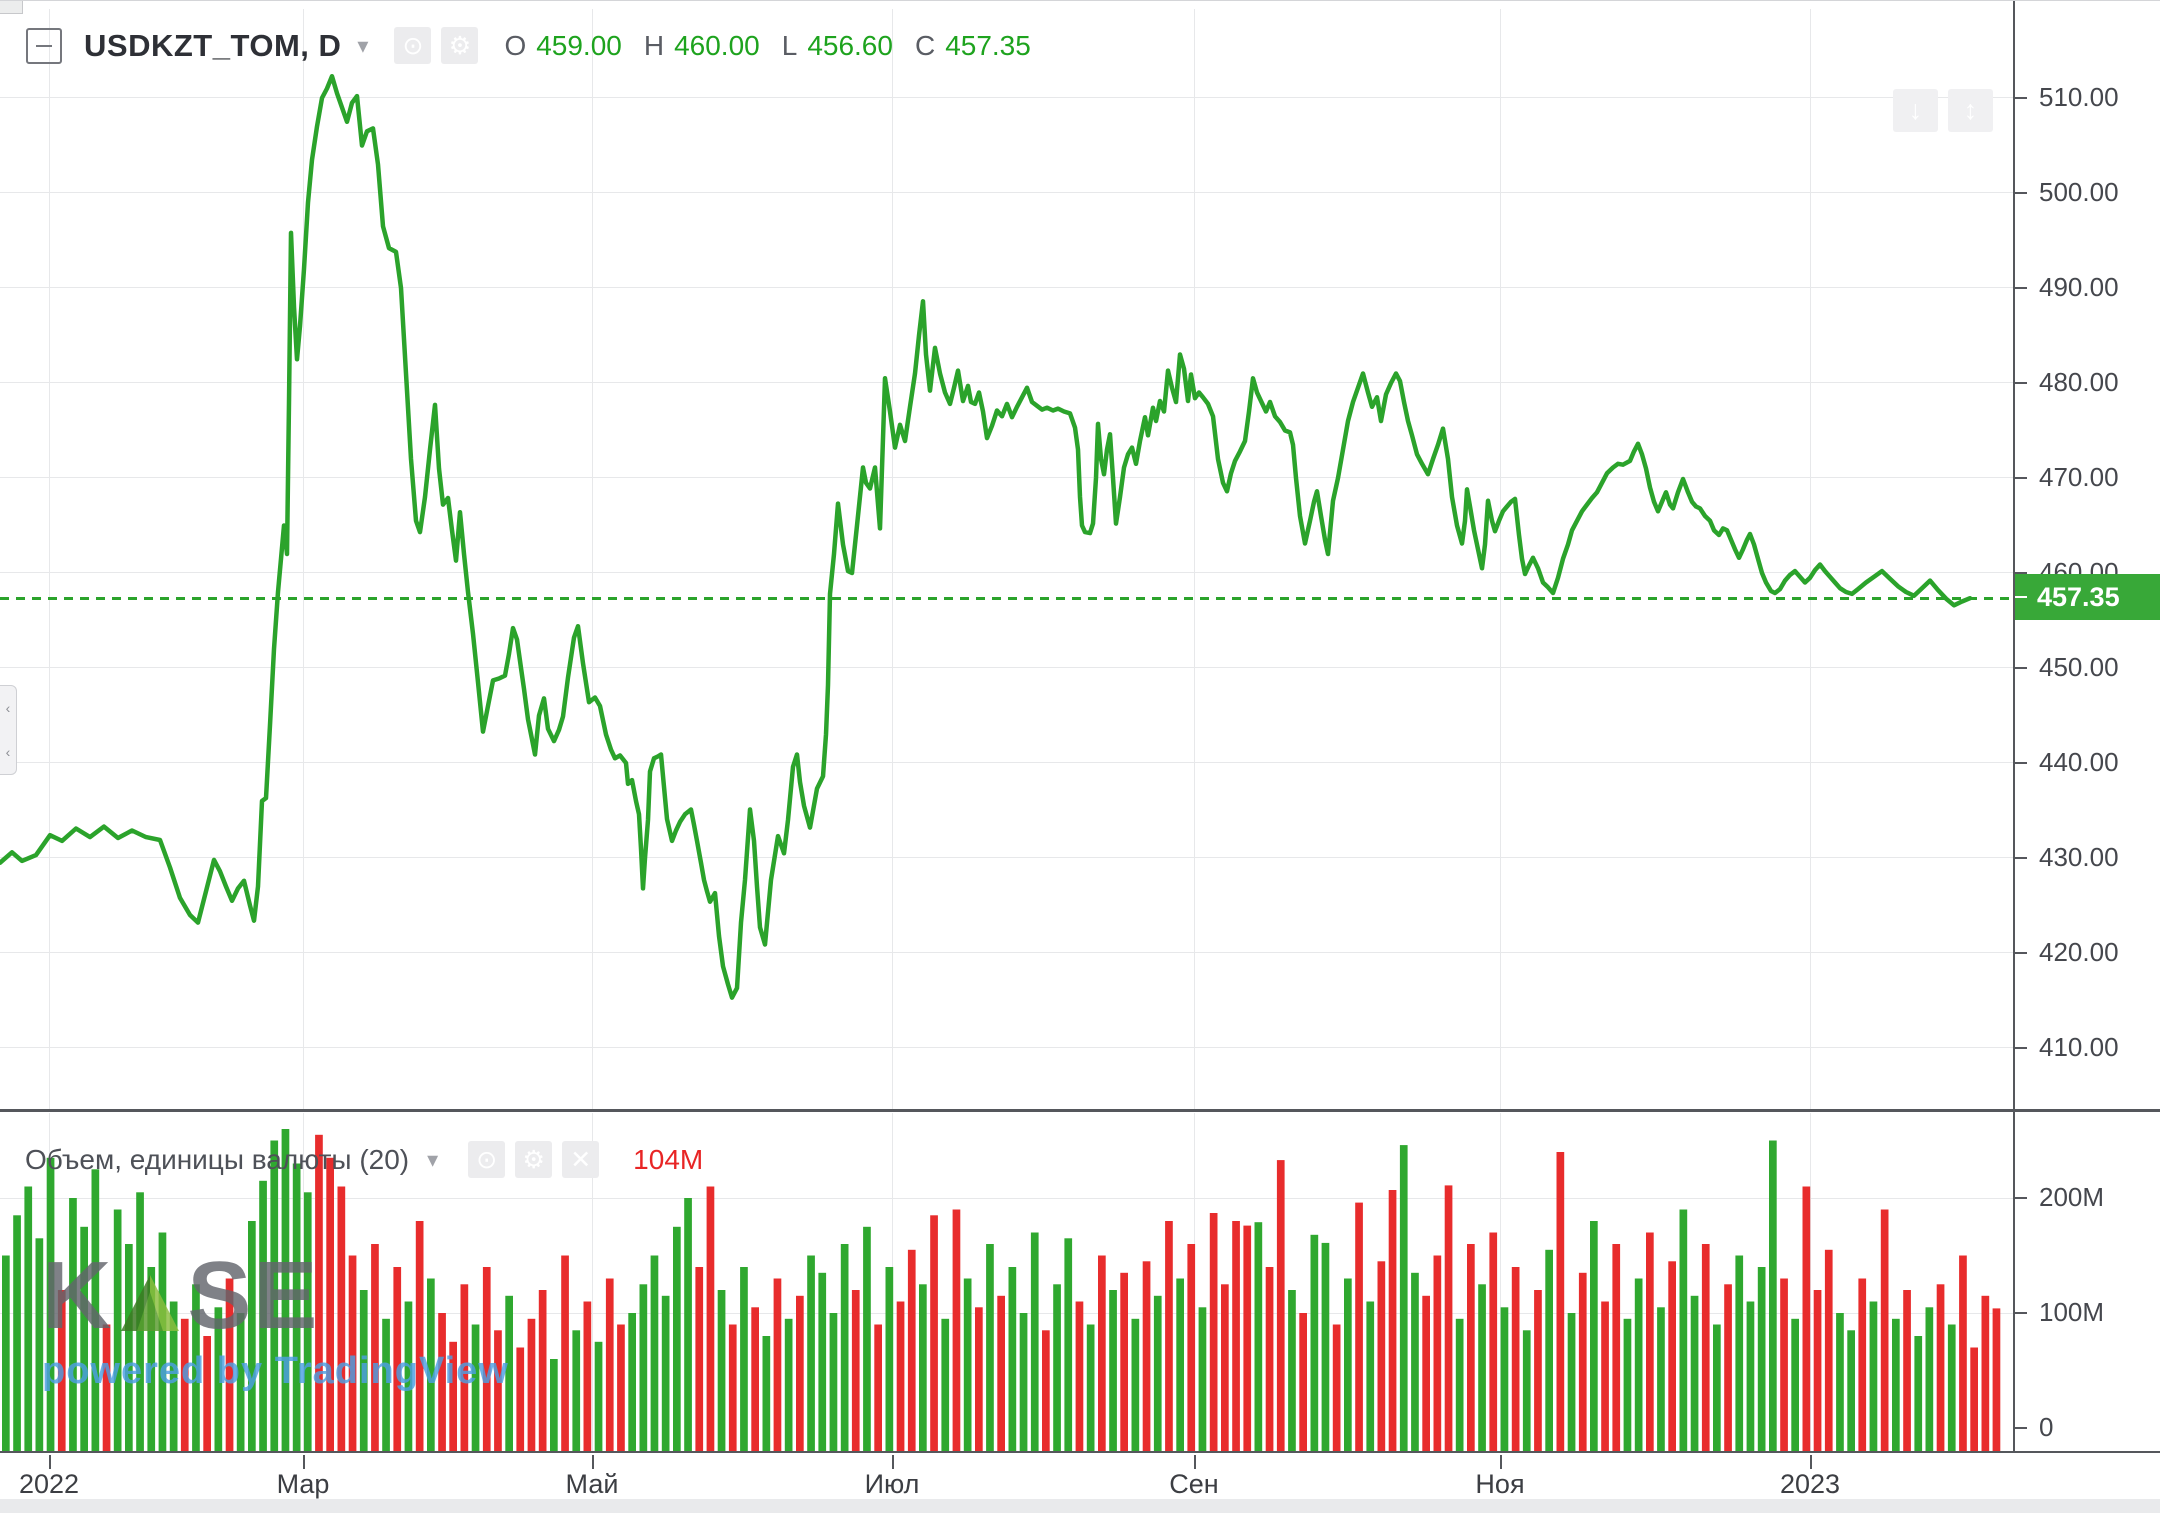  Describe the element at coordinates (49, 1484) in the screenshot. I see `time-tick-label: 2022` at that location.